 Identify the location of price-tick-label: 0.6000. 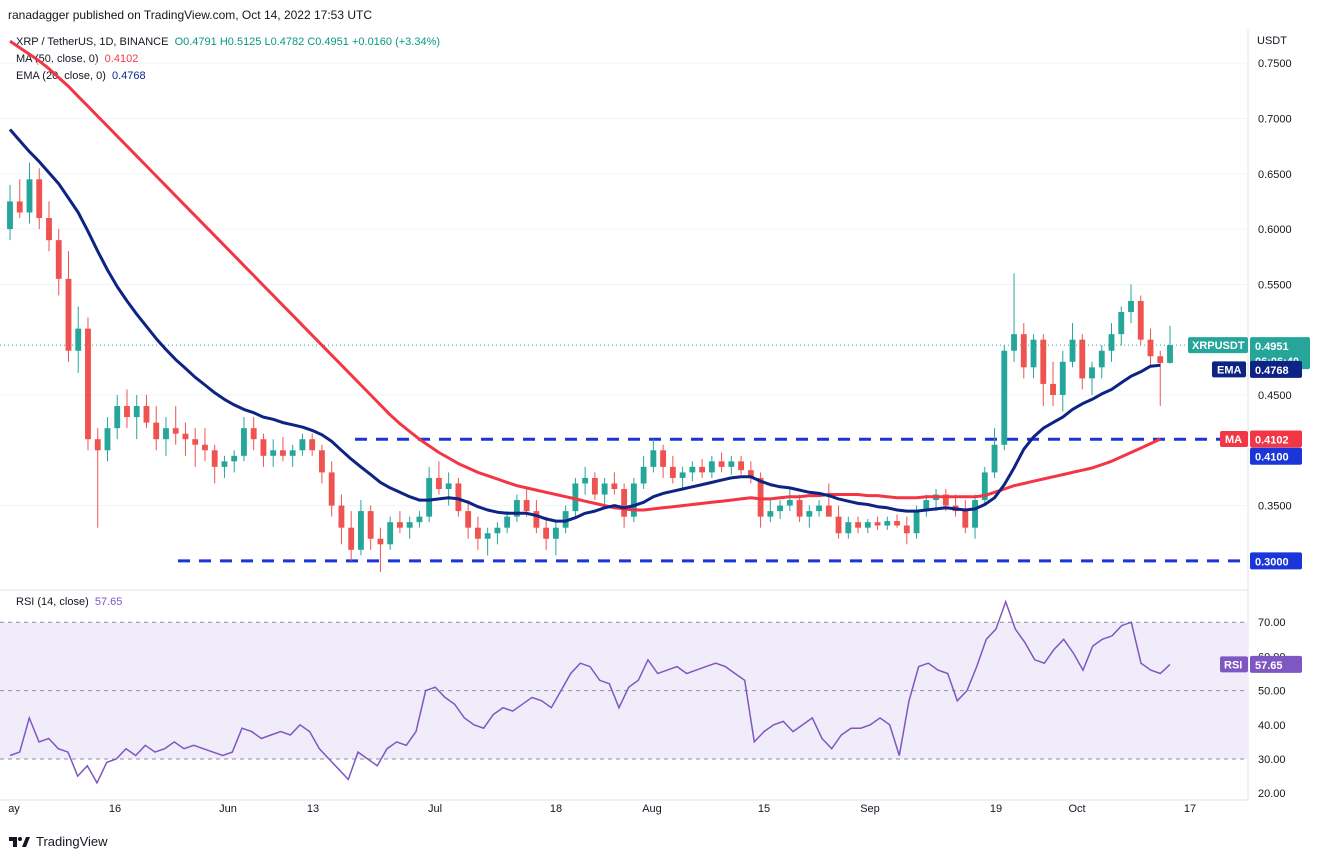
(1275, 230).